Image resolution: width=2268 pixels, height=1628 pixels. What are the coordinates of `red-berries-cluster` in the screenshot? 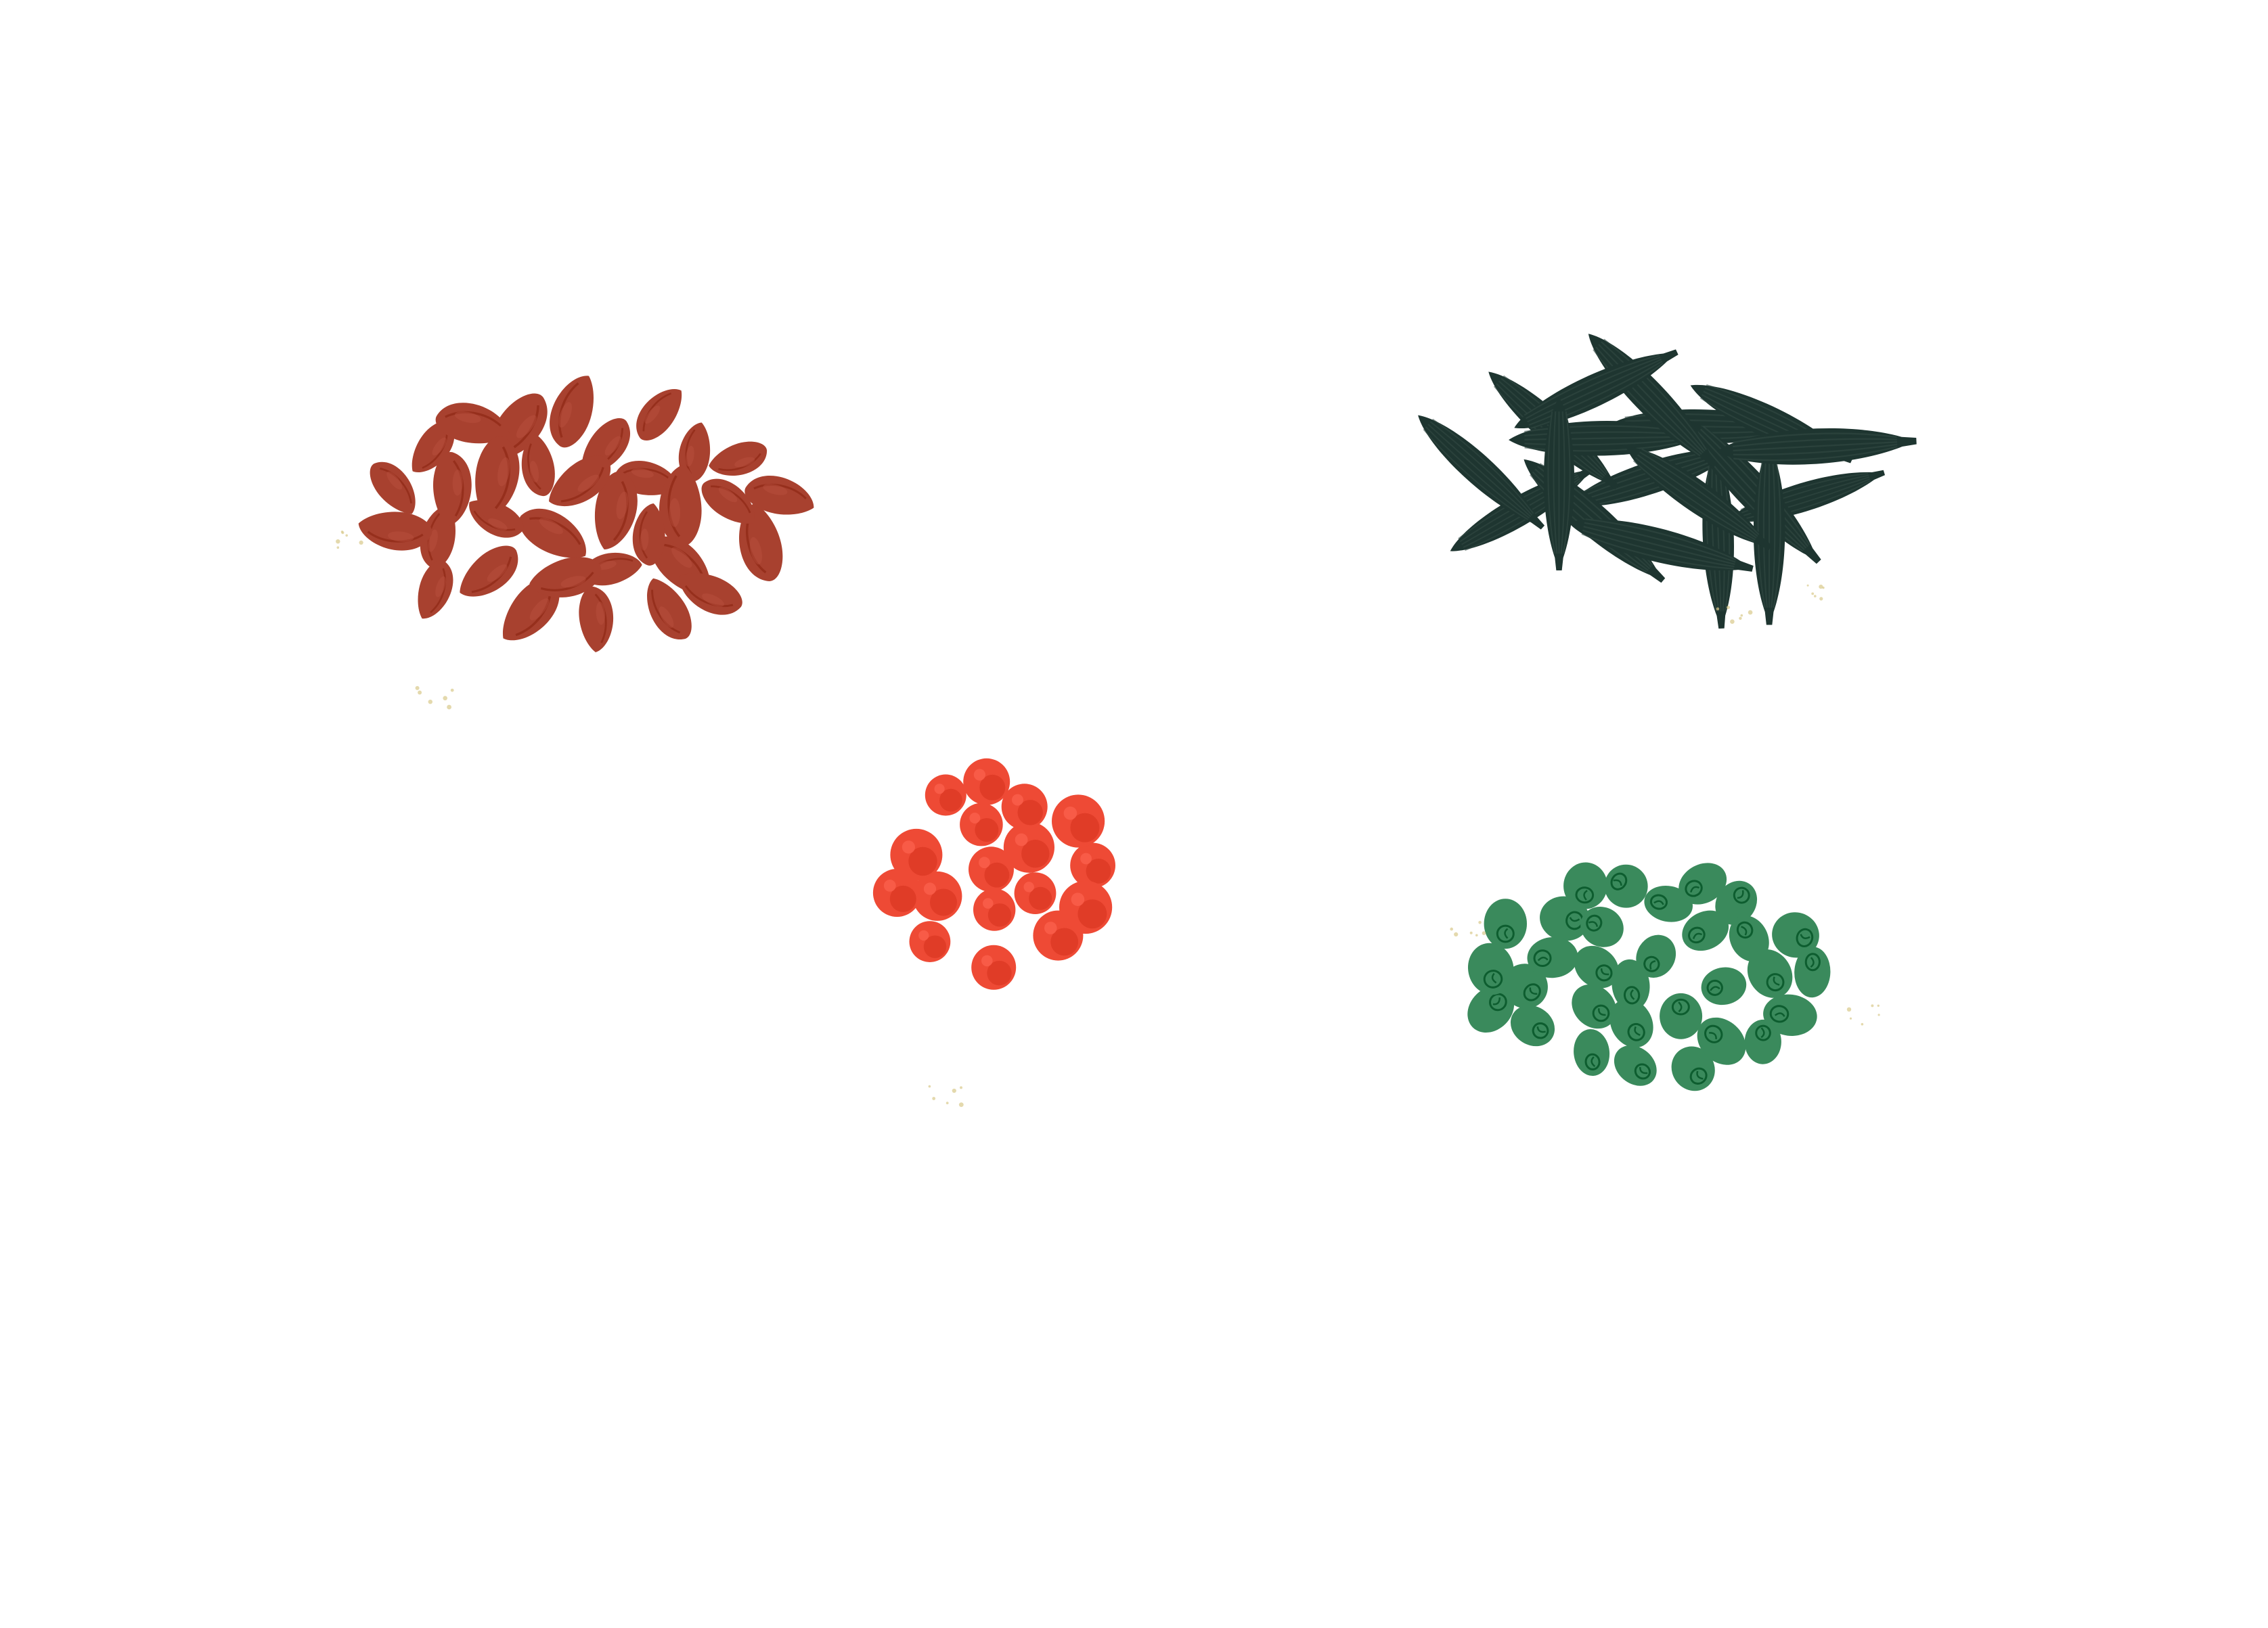 It's located at (993, 874).